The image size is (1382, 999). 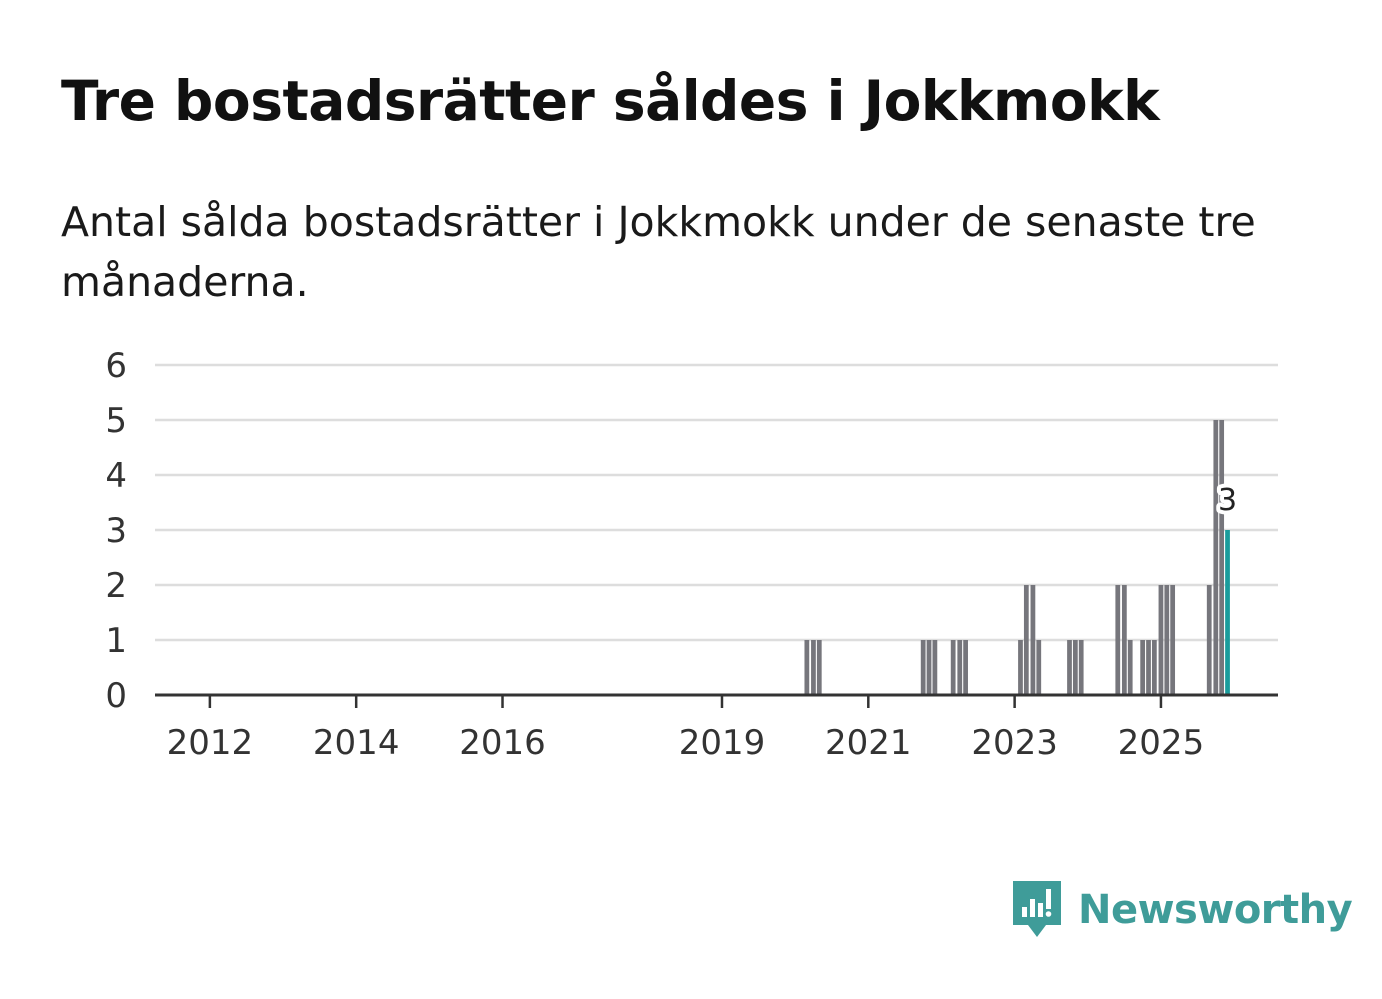 What do you see at coordinates (1014, 743) in the screenshot?
I see `x-tick-label: 2023` at bounding box center [1014, 743].